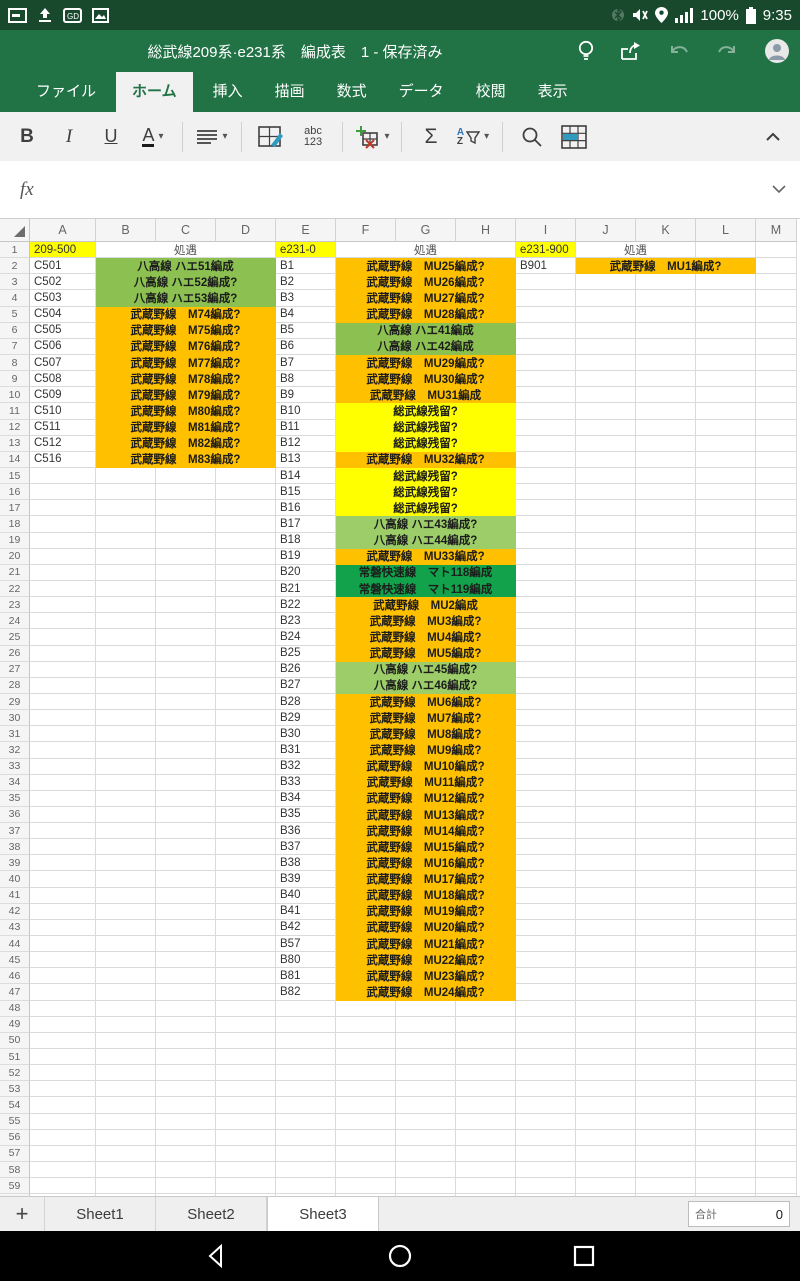 Image resolution: width=800 pixels, height=1281 pixels. Describe the element at coordinates (186, 443) in the screenshot. I see `merged-cell: 武蔵野線 M82編成?` at that location.